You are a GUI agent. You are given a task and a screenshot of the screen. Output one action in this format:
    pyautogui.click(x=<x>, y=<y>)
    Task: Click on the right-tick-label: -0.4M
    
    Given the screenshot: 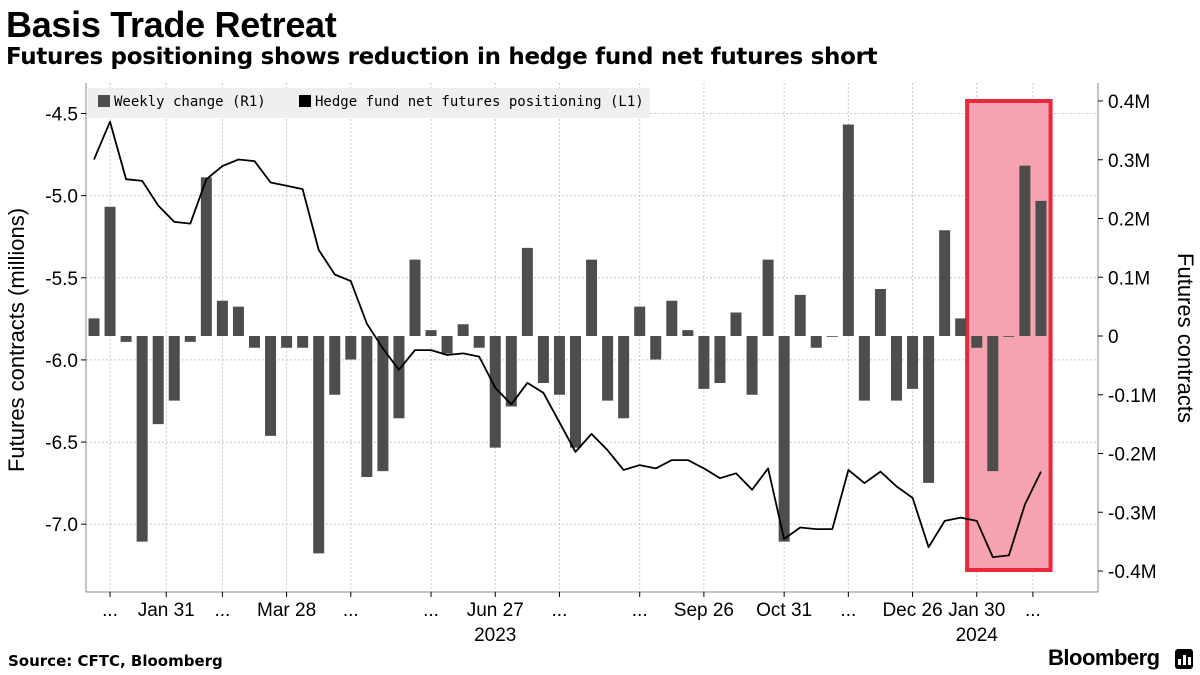 What is the action you would take?
    pyautogui.click(x=1132, y=572)
    